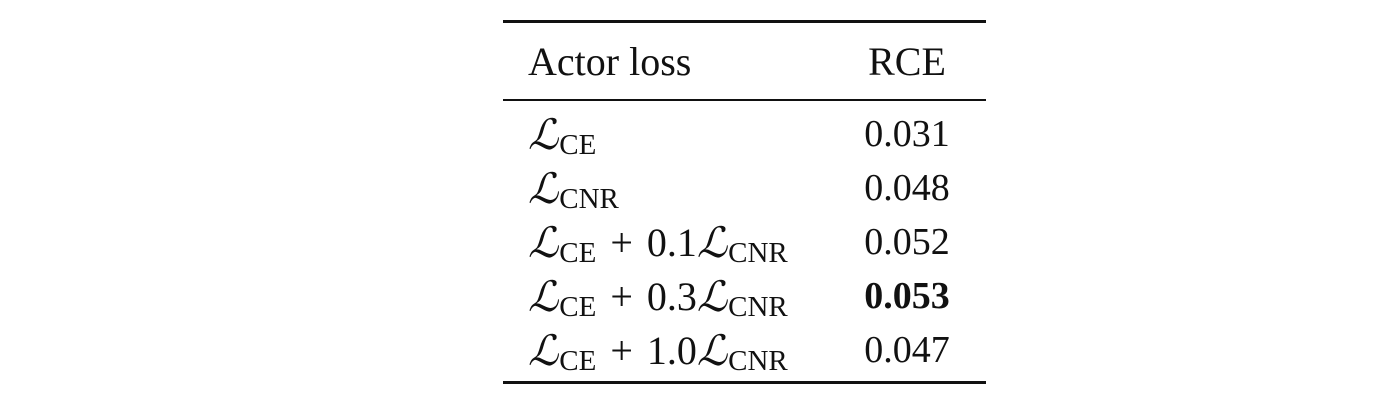 This screenshot has width=1400, height=410. What do you see at coordinates (907, 242) in the screenshot?
I see `rce-value: 0.052` at bounding box center [907, 242].